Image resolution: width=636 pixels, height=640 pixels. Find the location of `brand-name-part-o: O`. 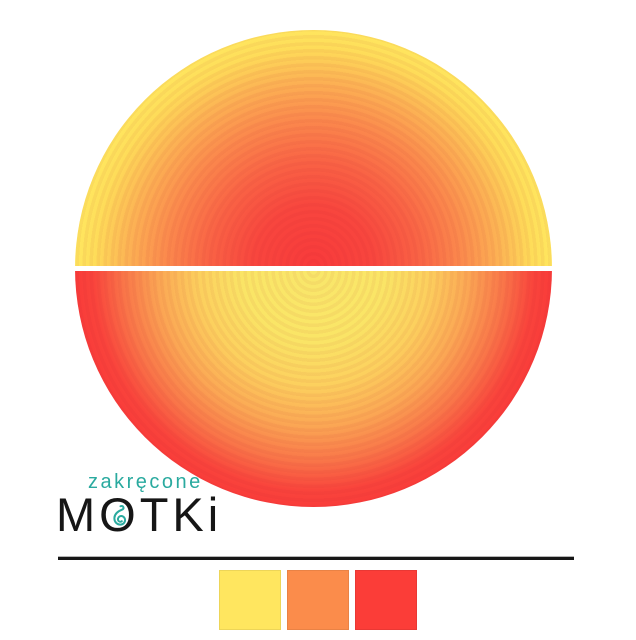

brand-name-part-o: O is located at coordinates (119, 514).